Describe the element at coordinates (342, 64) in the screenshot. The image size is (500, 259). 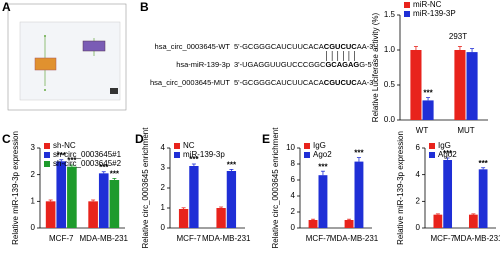
I see `sequence-part: GCAGAG` at that location.